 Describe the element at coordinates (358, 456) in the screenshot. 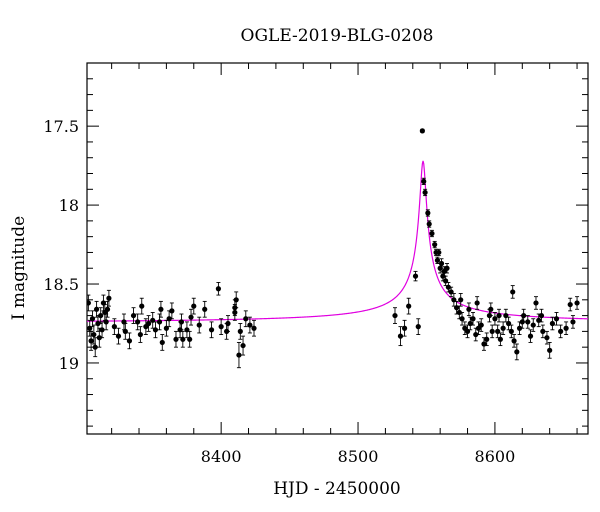

I see `x-tick-label: 8500` at that location.